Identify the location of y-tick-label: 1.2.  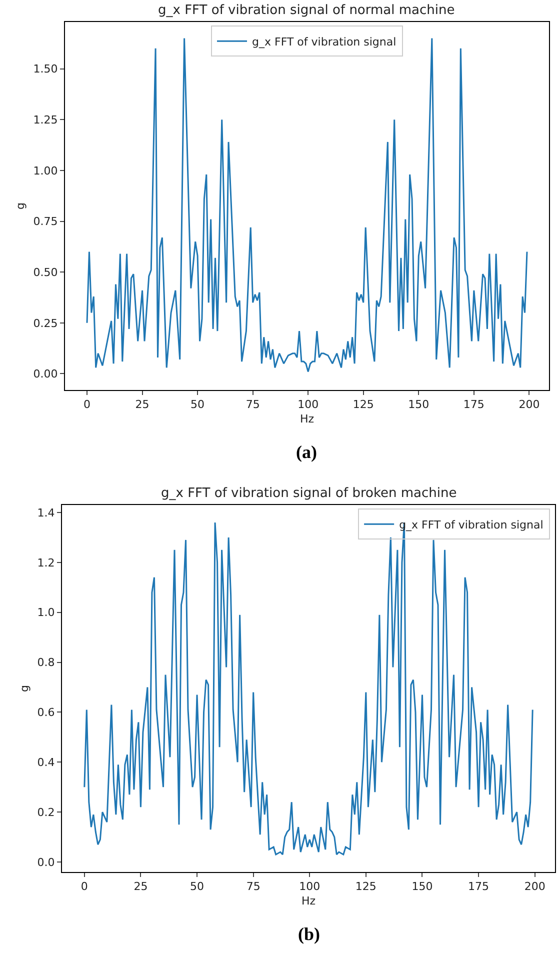
(46, 563).